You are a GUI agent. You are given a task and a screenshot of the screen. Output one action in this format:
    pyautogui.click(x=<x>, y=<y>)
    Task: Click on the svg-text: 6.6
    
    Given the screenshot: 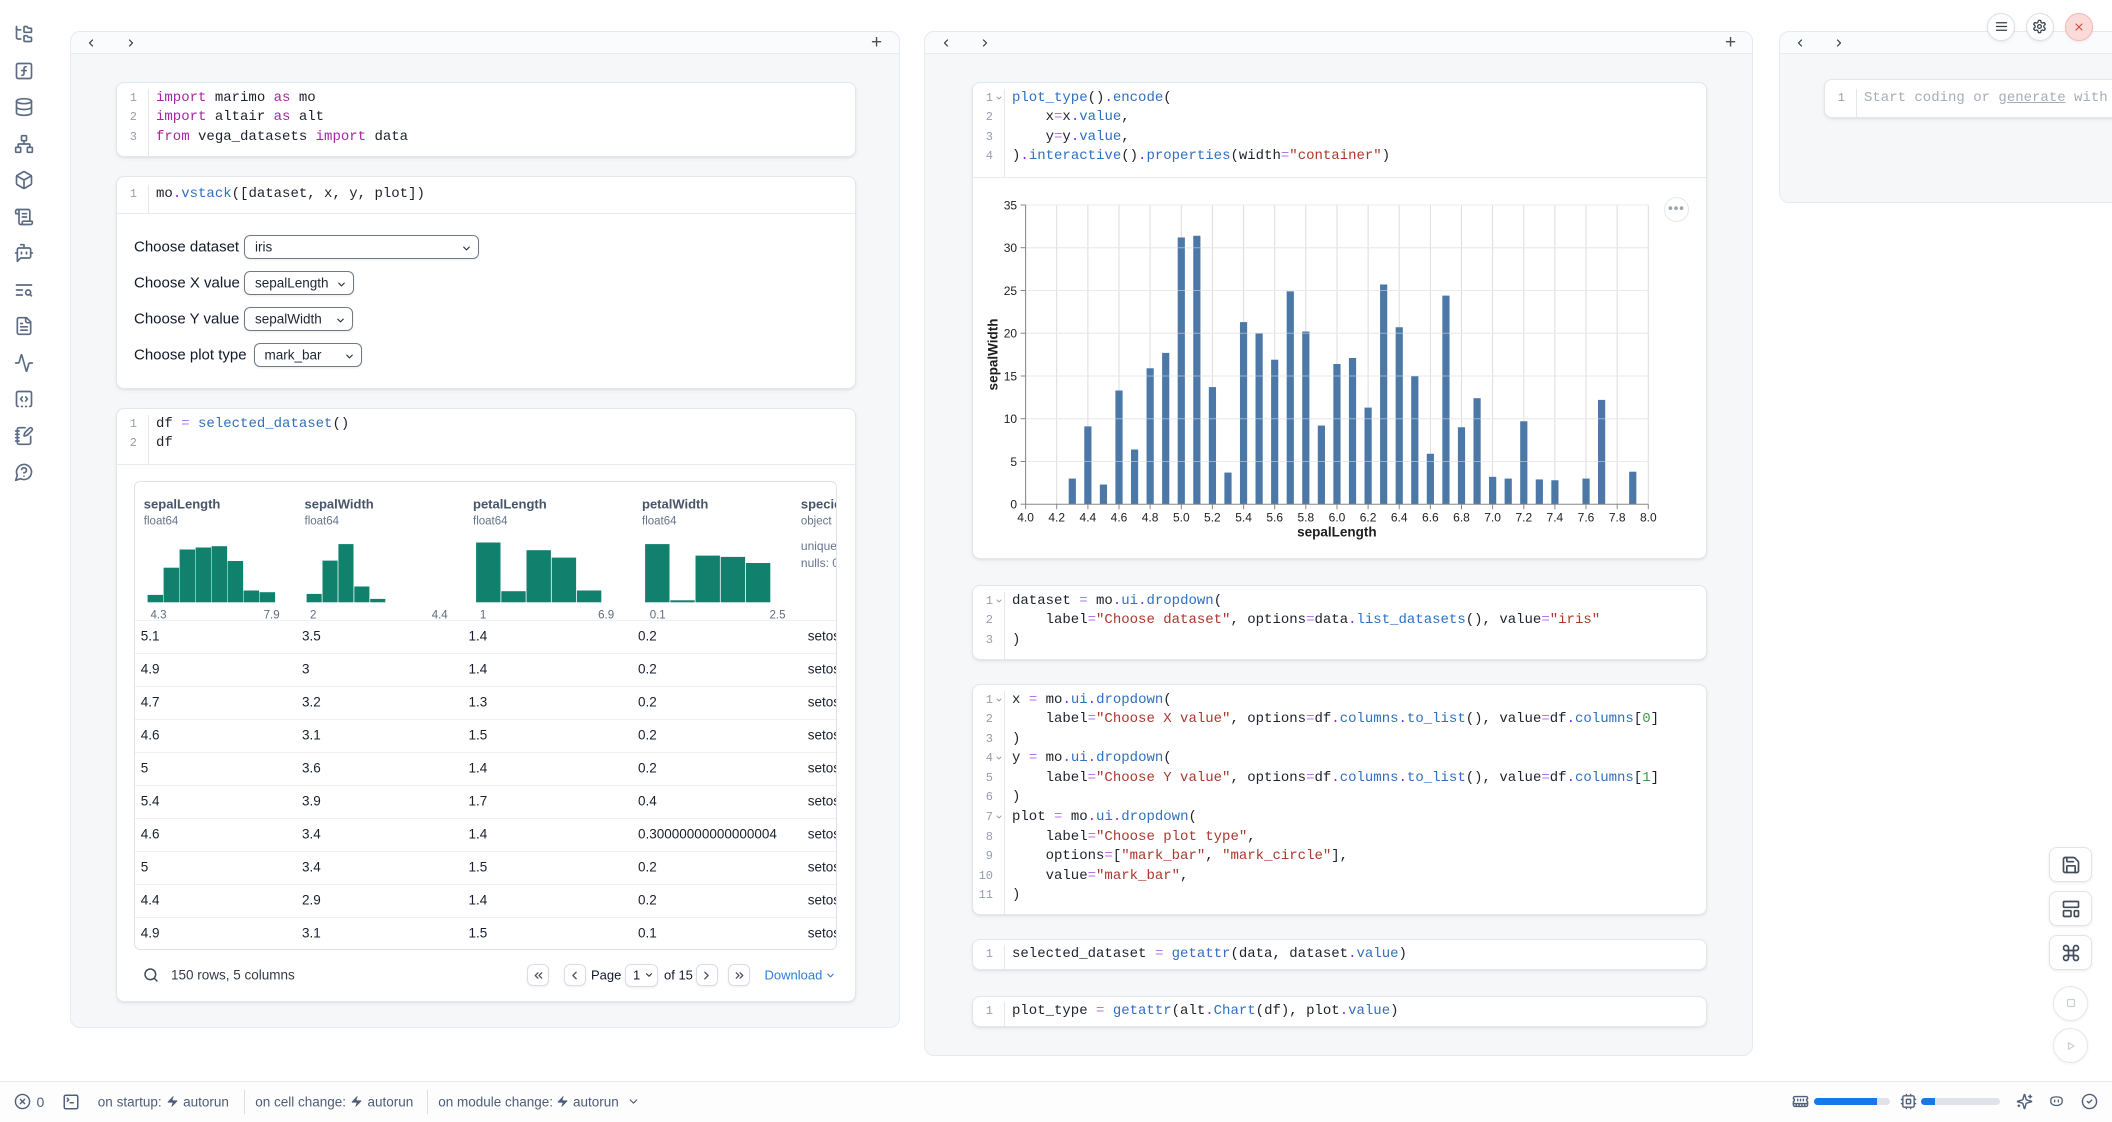 What is the action you would take?
    pyautogui.click(x=1430, y=518)
    